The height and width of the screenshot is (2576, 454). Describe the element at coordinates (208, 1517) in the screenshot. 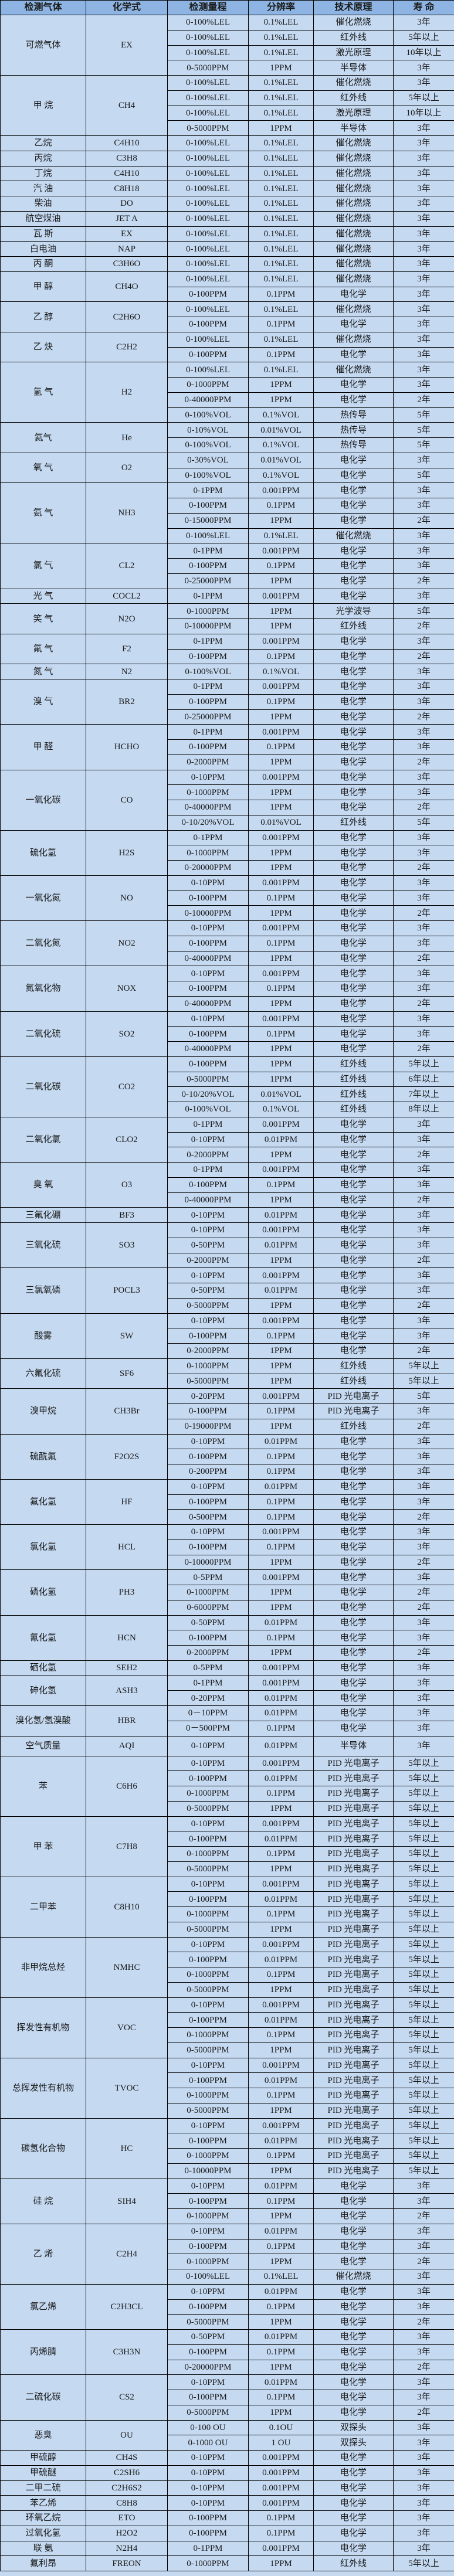

I see `range-cell: 0-500PPM` at that location.